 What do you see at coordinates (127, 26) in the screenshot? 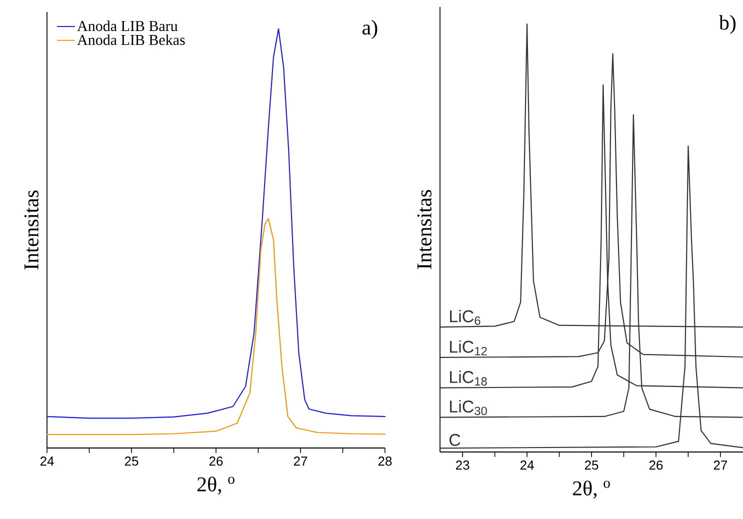
I see `legend-label: Anoda LIB Baru` at bounding box center [127, 26].